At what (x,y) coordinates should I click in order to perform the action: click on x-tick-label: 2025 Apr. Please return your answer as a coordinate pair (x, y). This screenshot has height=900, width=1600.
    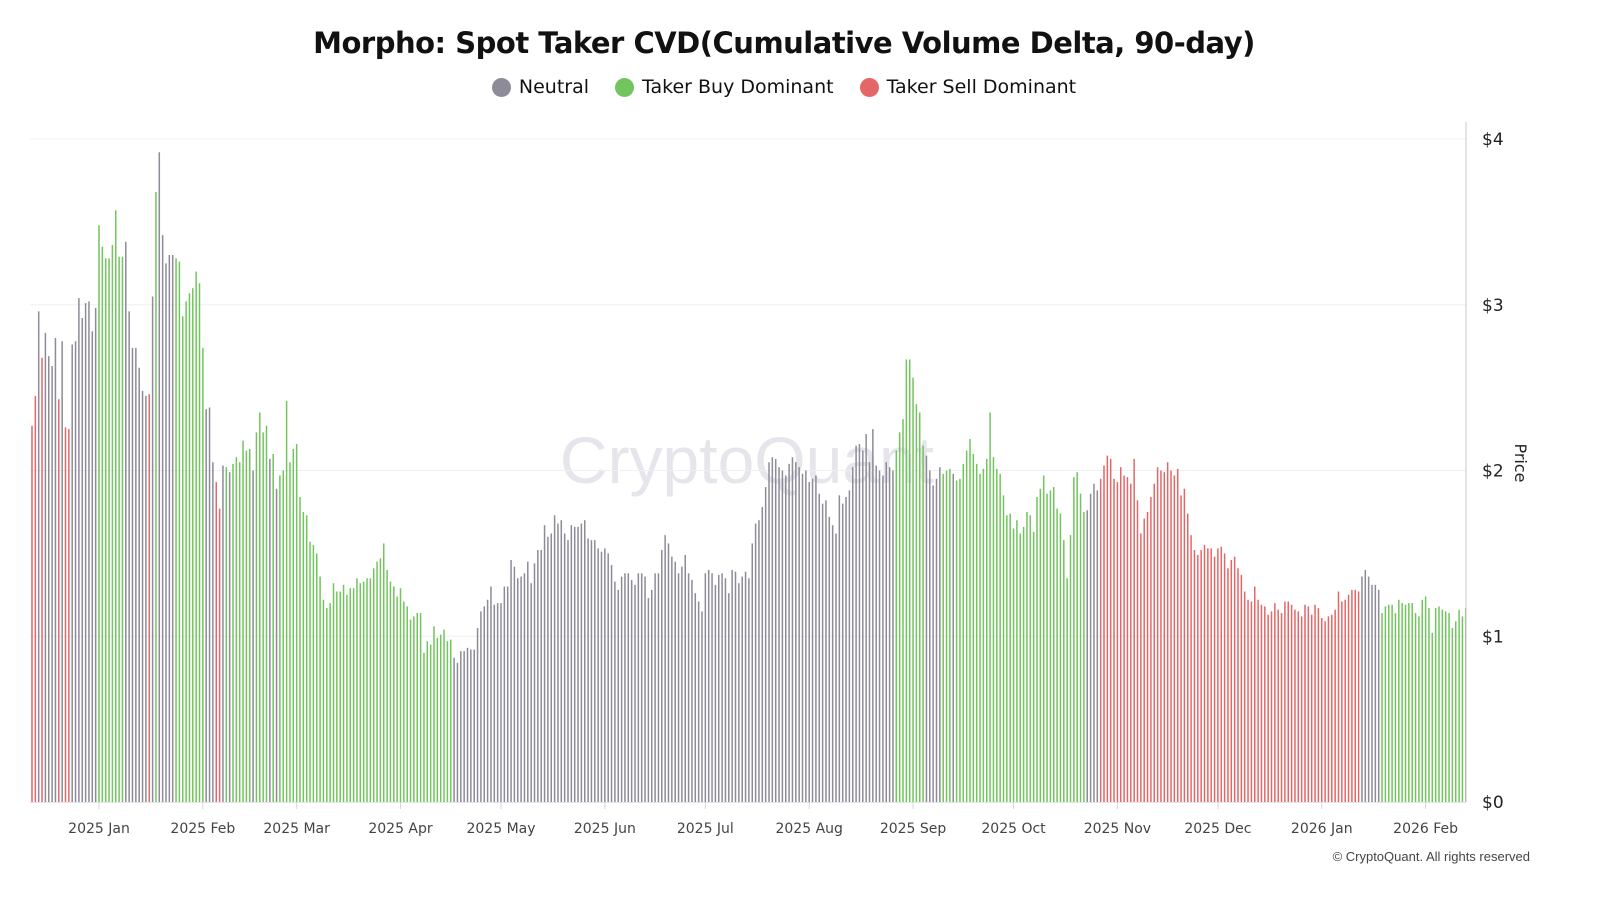
    Looking at the image, I should click on (400, 829).